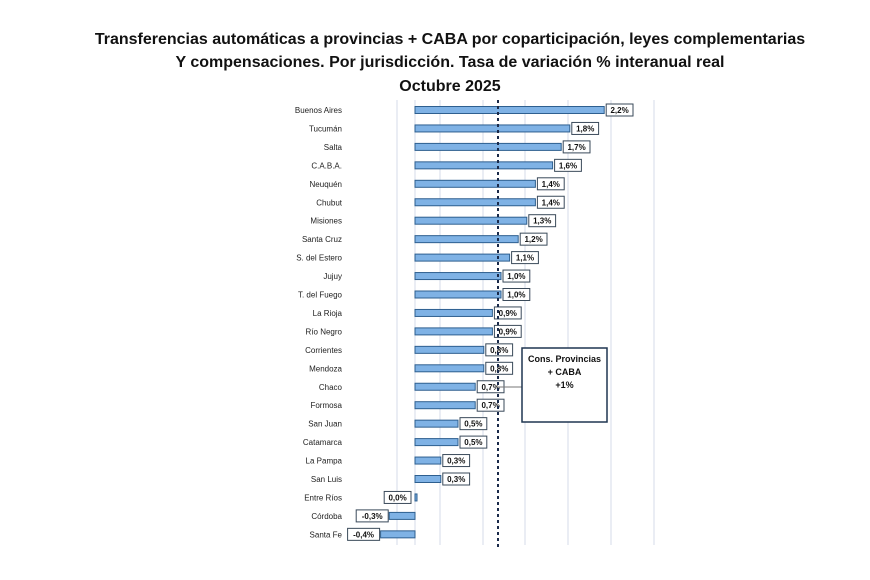 This screenshot has height=580, width=870. I want to click on category-label: Corrientes, so click(323, 350).